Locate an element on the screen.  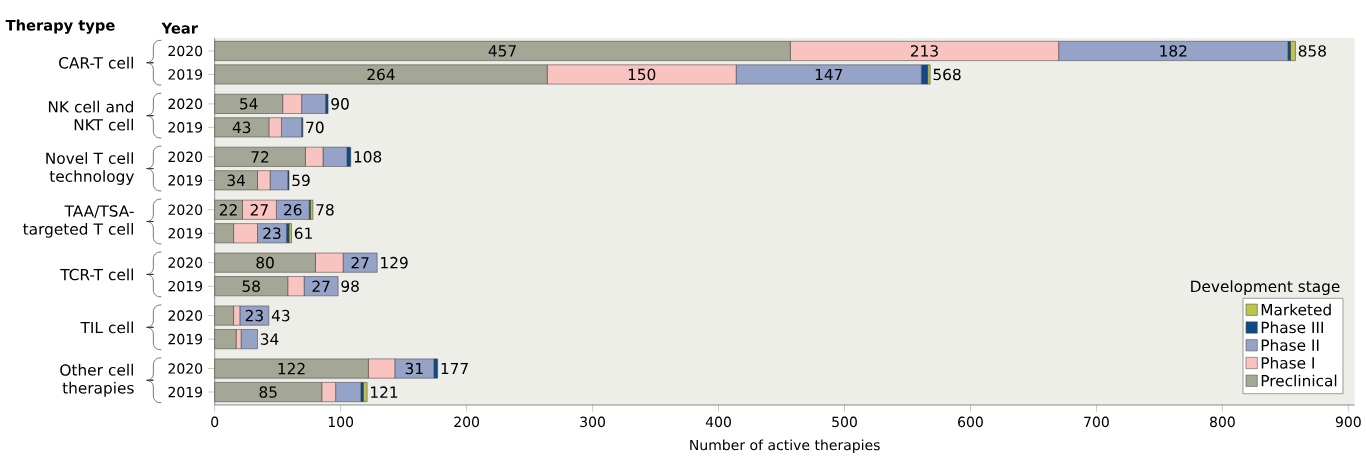
text: TCR-T cell is located at coordinates (96, 274).